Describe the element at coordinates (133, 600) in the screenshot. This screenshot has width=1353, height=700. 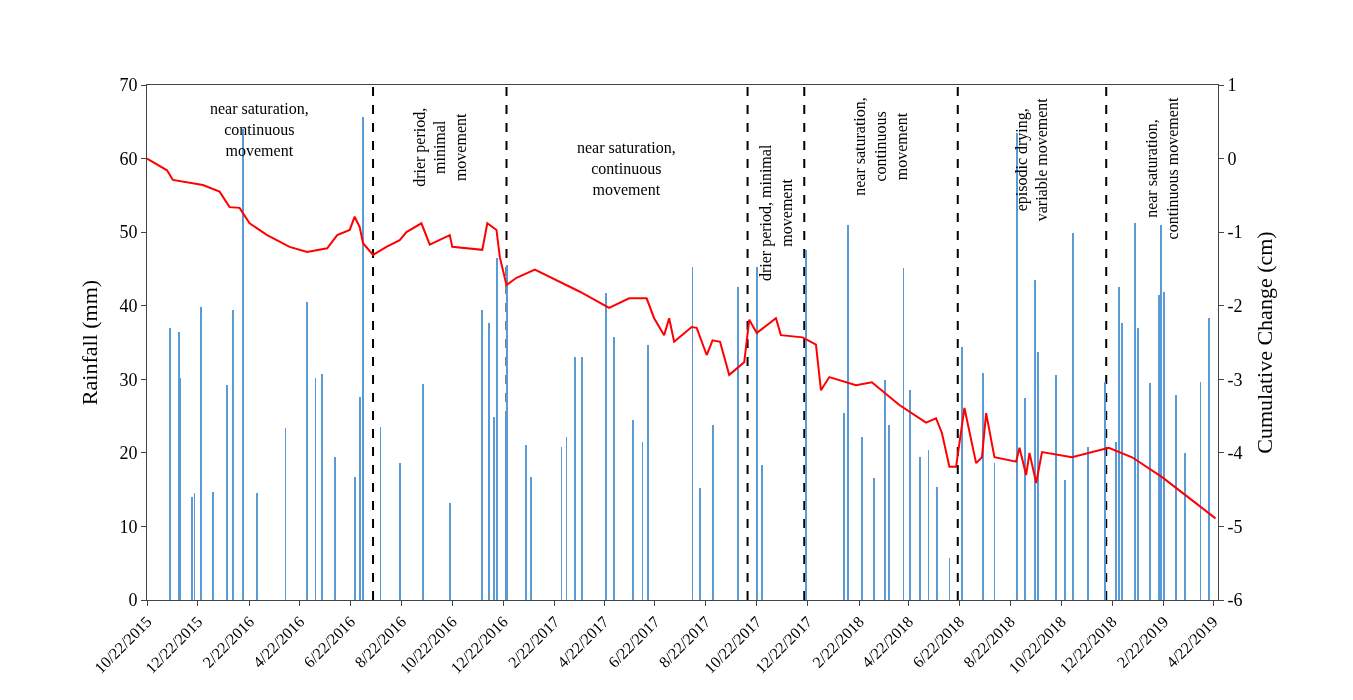
I see `y-tick-label: 0` at that location.